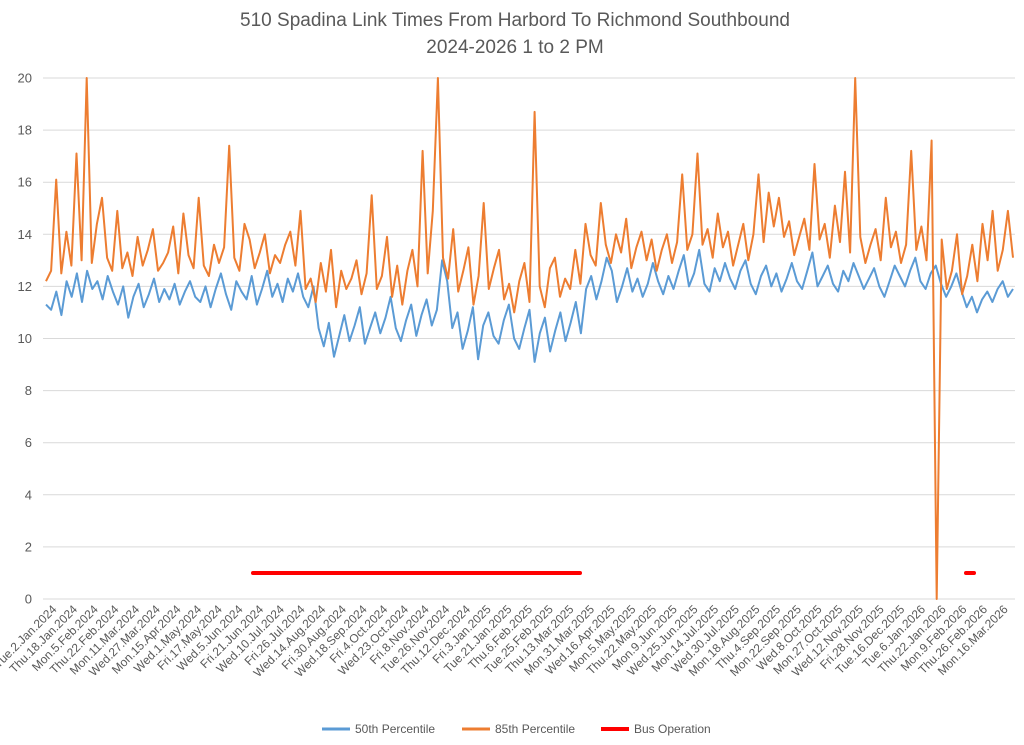 This screenshot has width=1024, height=745. I want to click on y-tick-label: 18, so click(25, 130).